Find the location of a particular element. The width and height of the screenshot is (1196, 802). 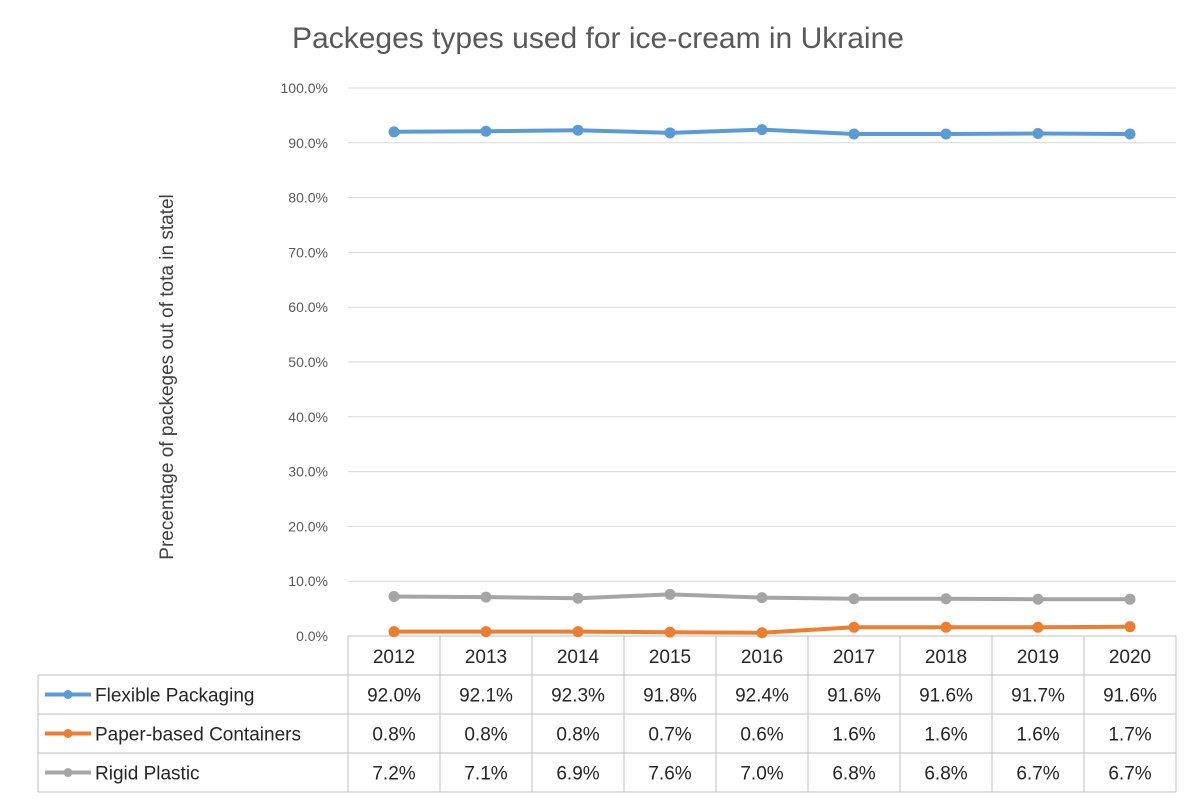

y-tick-label: 10.0% is located at coordinates (308, 581).